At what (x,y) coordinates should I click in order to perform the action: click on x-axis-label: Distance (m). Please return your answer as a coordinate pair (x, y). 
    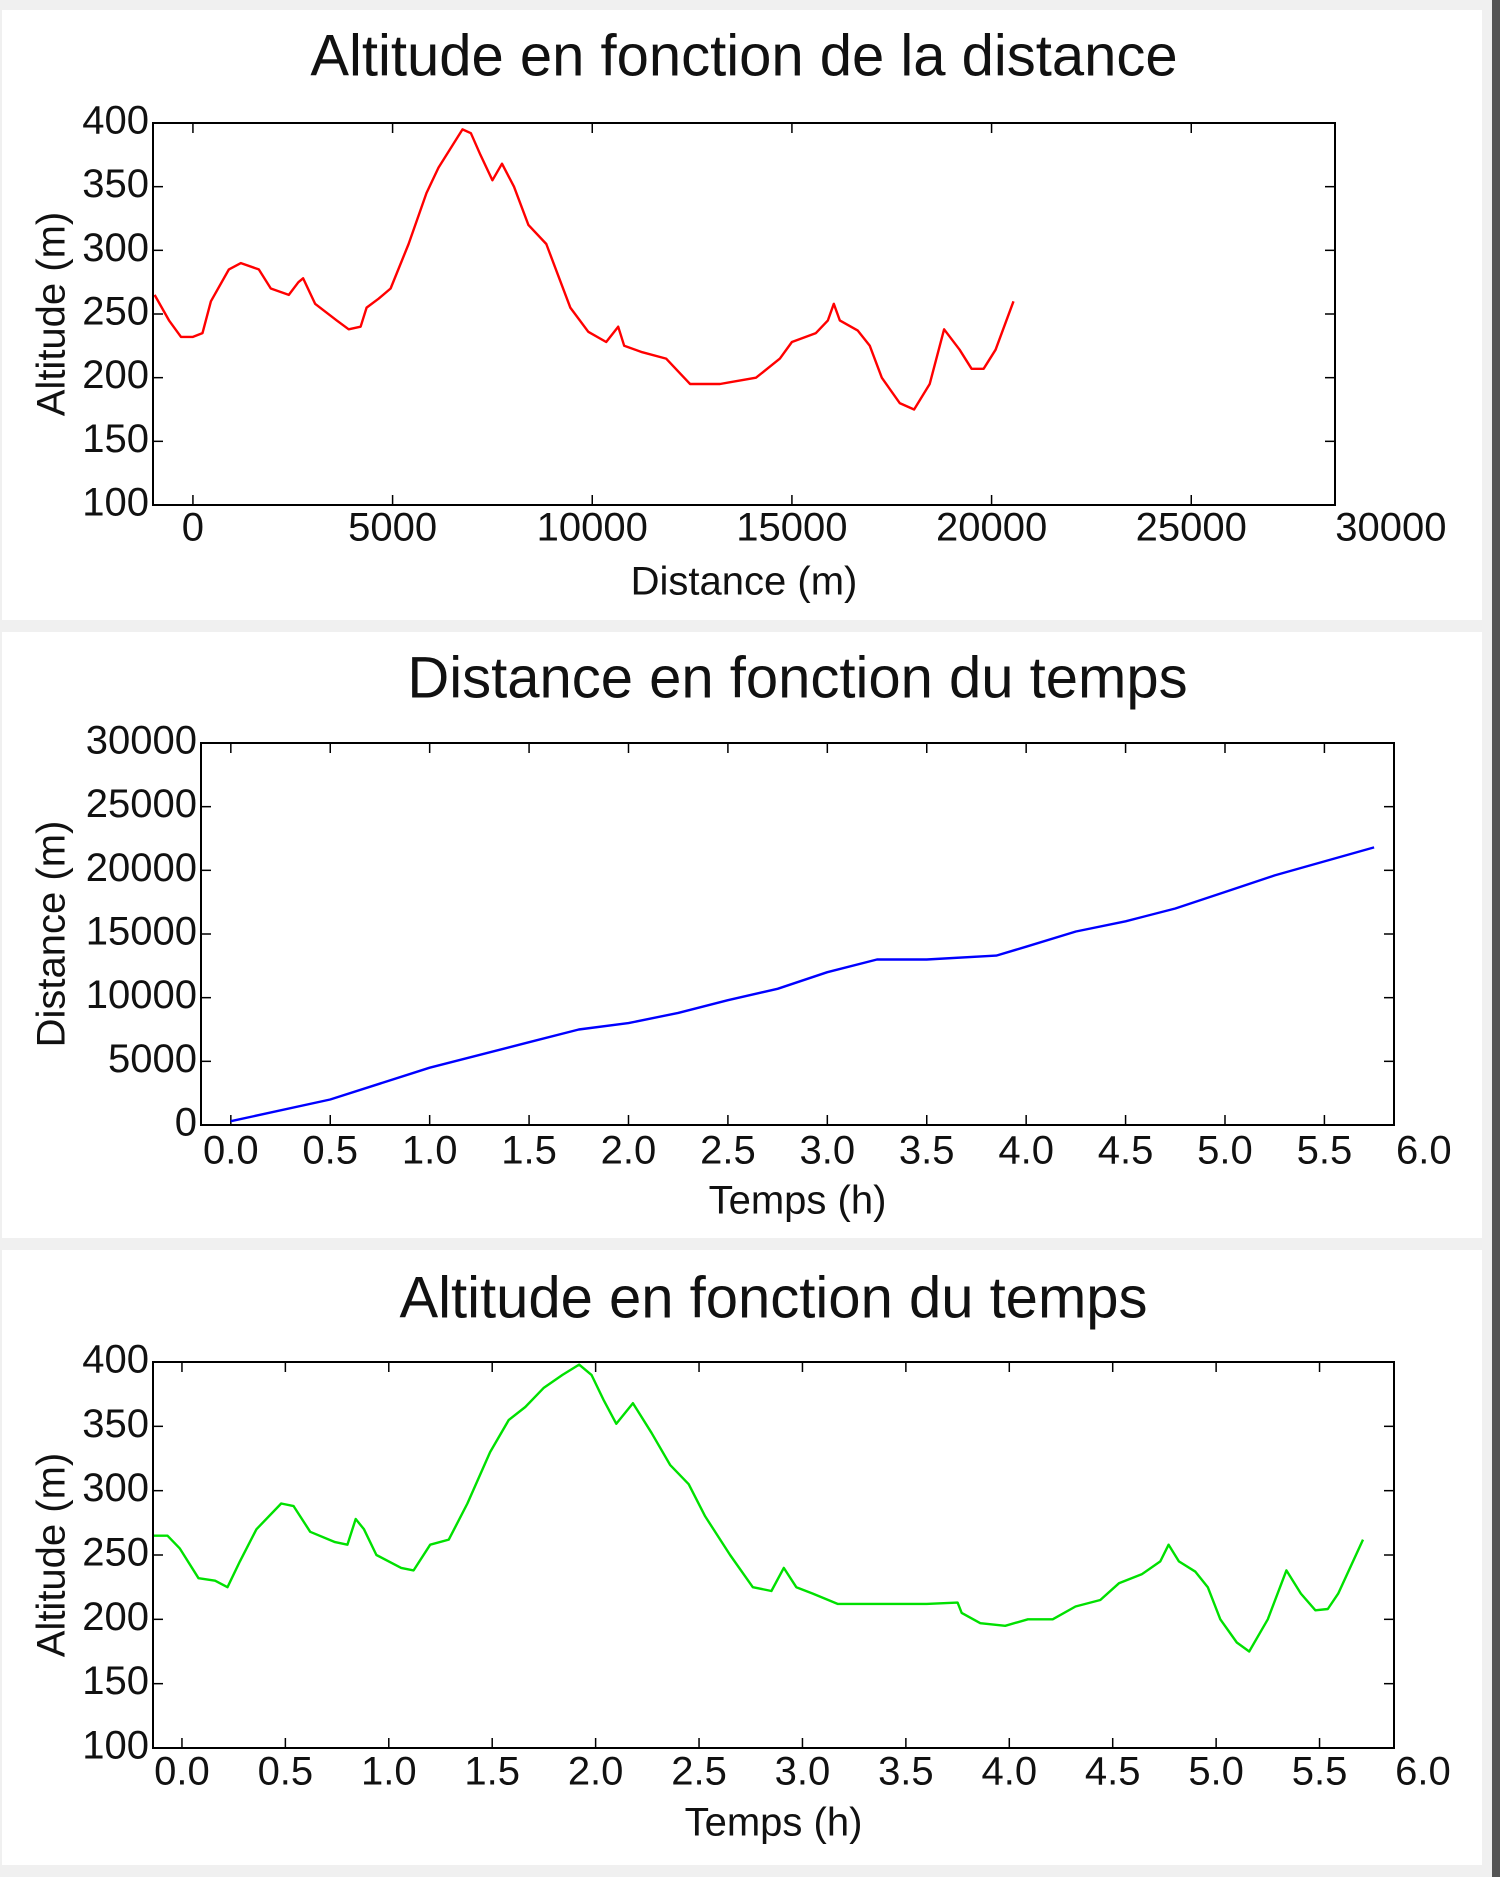
    Looking at the image, I should click on (744, 582).